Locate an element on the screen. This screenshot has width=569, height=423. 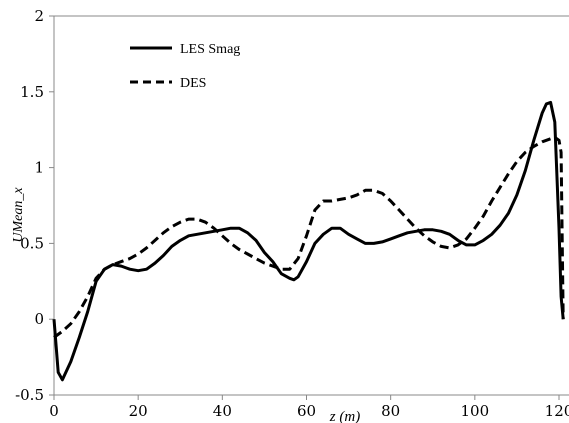
x-tick-label: 40 is located at coordinates (222, 411).